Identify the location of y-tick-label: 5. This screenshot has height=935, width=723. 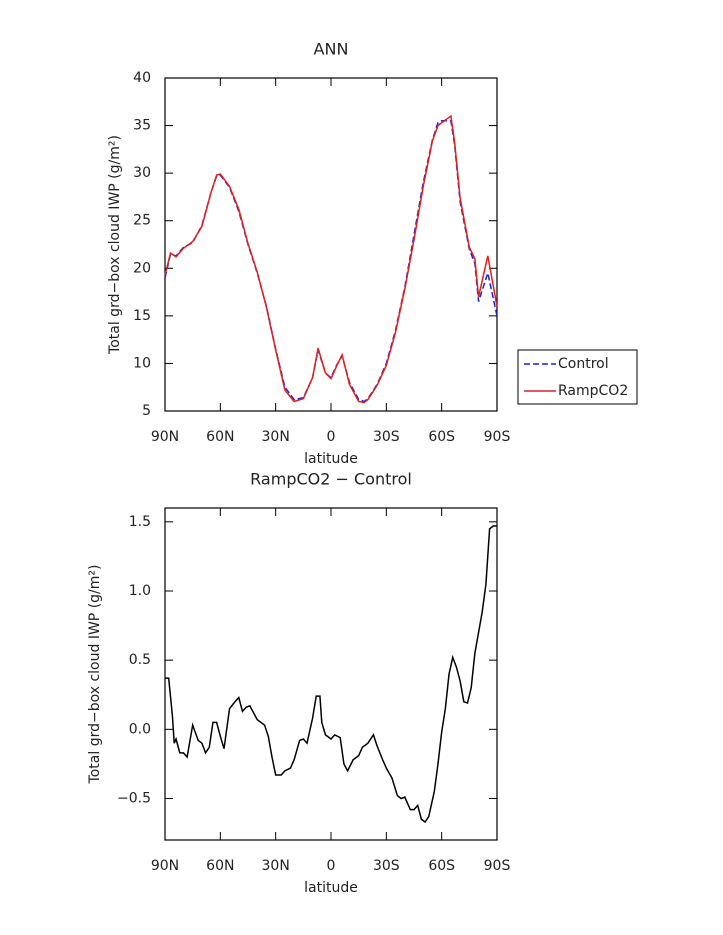
(146, 411).